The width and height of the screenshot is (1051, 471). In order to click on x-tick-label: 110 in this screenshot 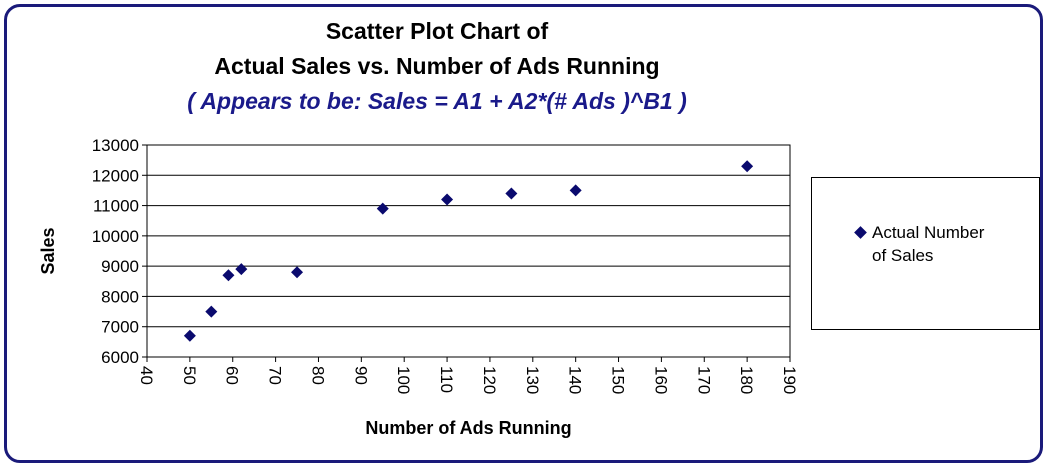, I will do `click(446, 379)`.